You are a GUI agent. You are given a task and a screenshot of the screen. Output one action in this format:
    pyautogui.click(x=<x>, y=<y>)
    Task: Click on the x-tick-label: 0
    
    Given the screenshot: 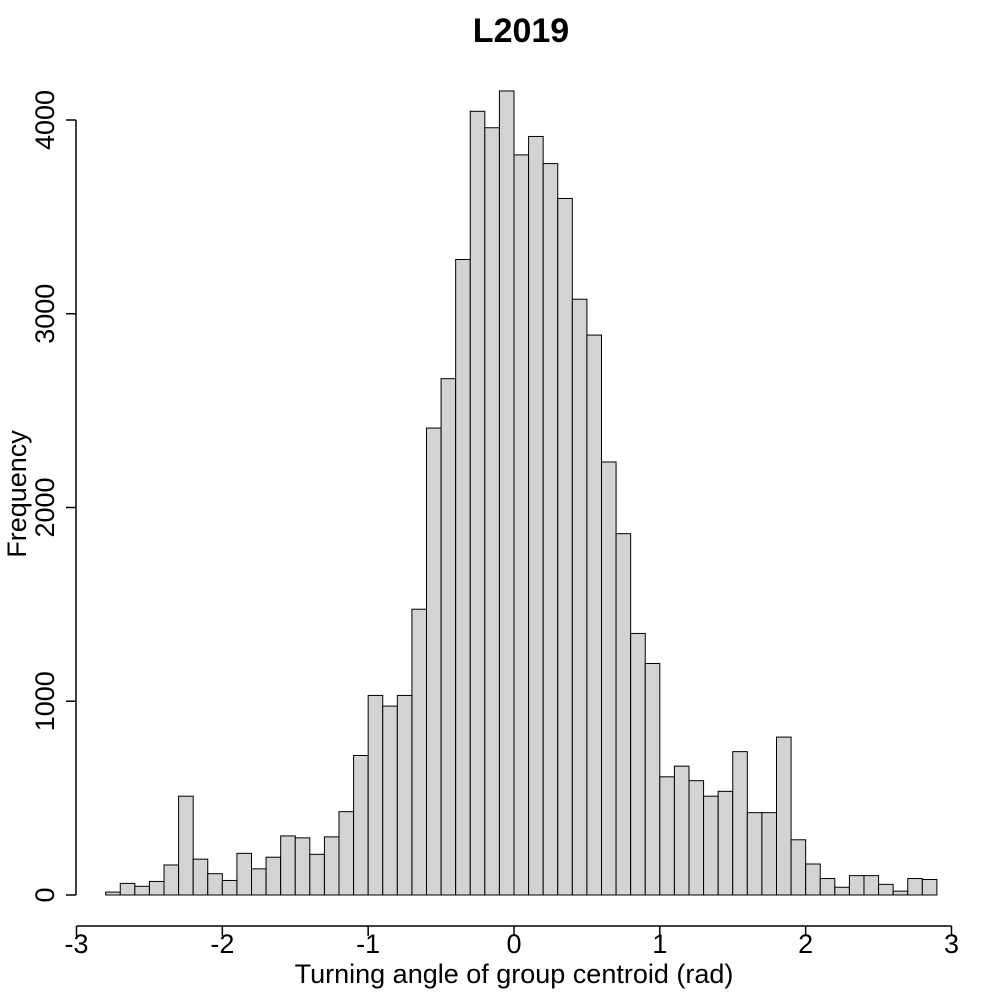 What is the action you would take?
    pyautogui.click(x=513, y=944)
    